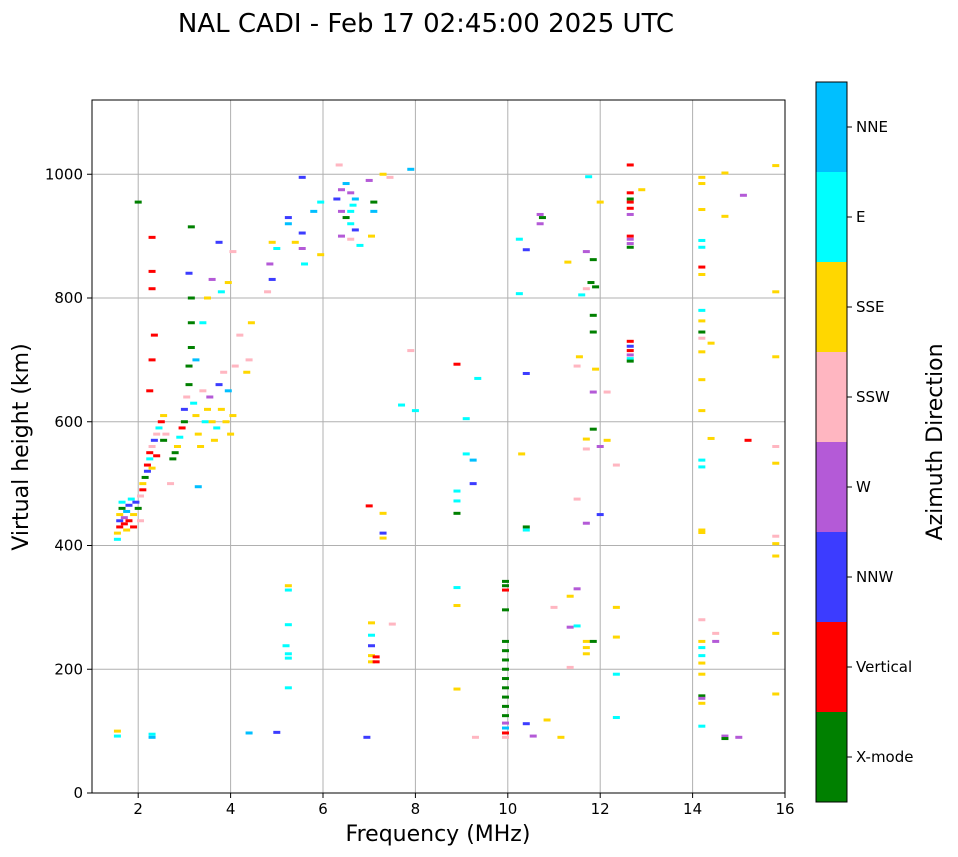  What do you see at coordinates (935, 441) in the screenshot?
I see `colorbar-label: Azimuth Direction` at bounding box center [935, 441].